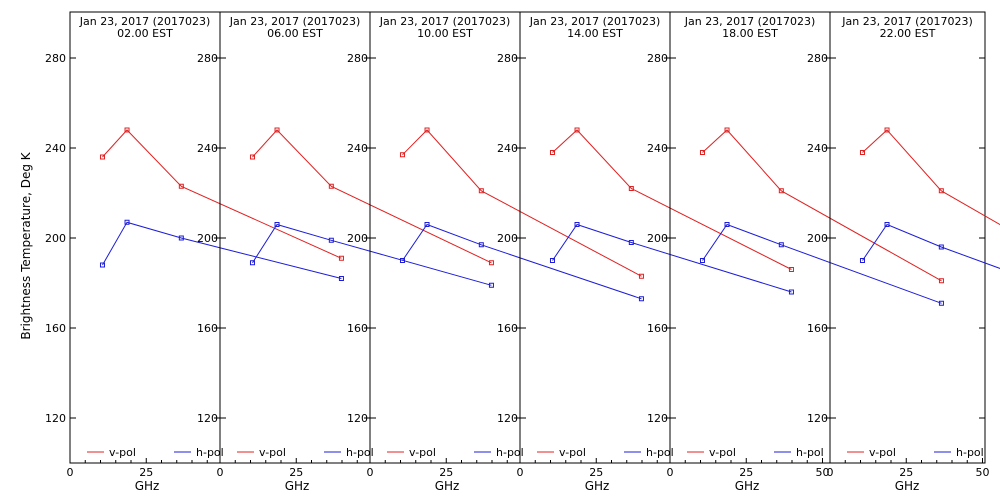 The height and width of the screenshot is (500, 1000). I want to click on panel-subtitle: 18.00 EST, so click(750, 33).